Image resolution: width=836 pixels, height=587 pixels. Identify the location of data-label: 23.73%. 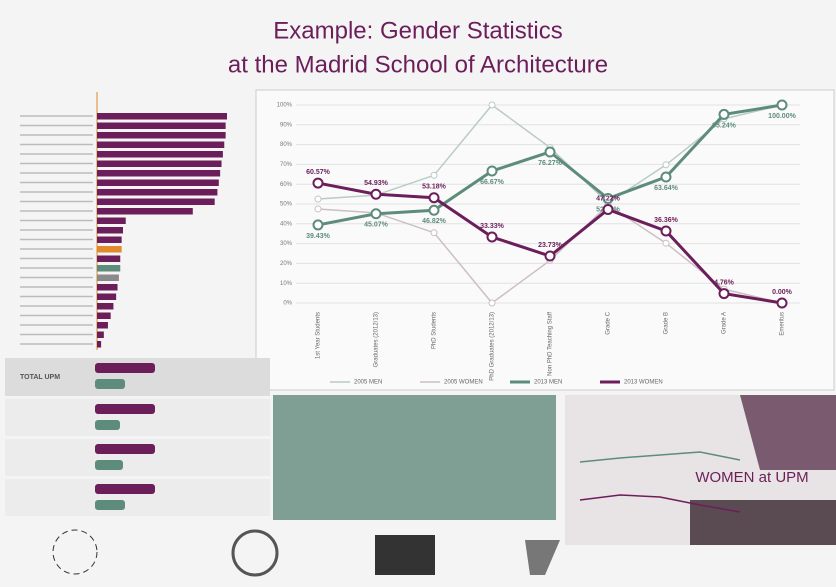
(550, 245).